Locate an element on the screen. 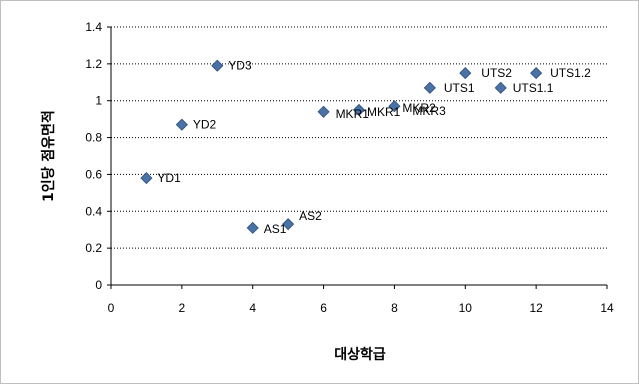 The width and height of the screenshot is (639, 384). data-label: YD3 is located at coordinates (240, 66).